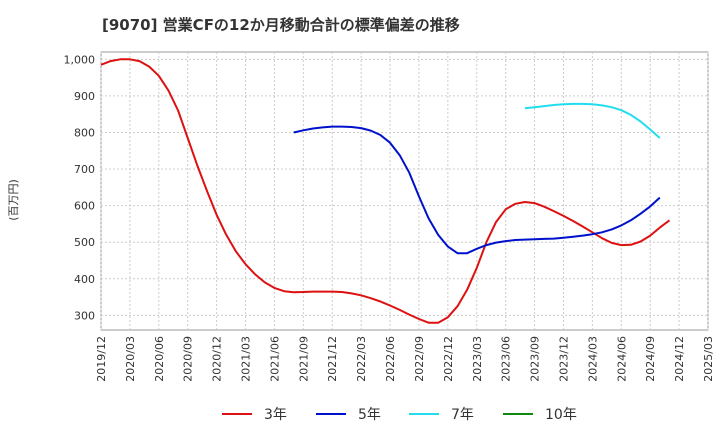  Describe the element at coordinates (561, 415) in the screenshot. I see `legend-label: 10年` at that location.